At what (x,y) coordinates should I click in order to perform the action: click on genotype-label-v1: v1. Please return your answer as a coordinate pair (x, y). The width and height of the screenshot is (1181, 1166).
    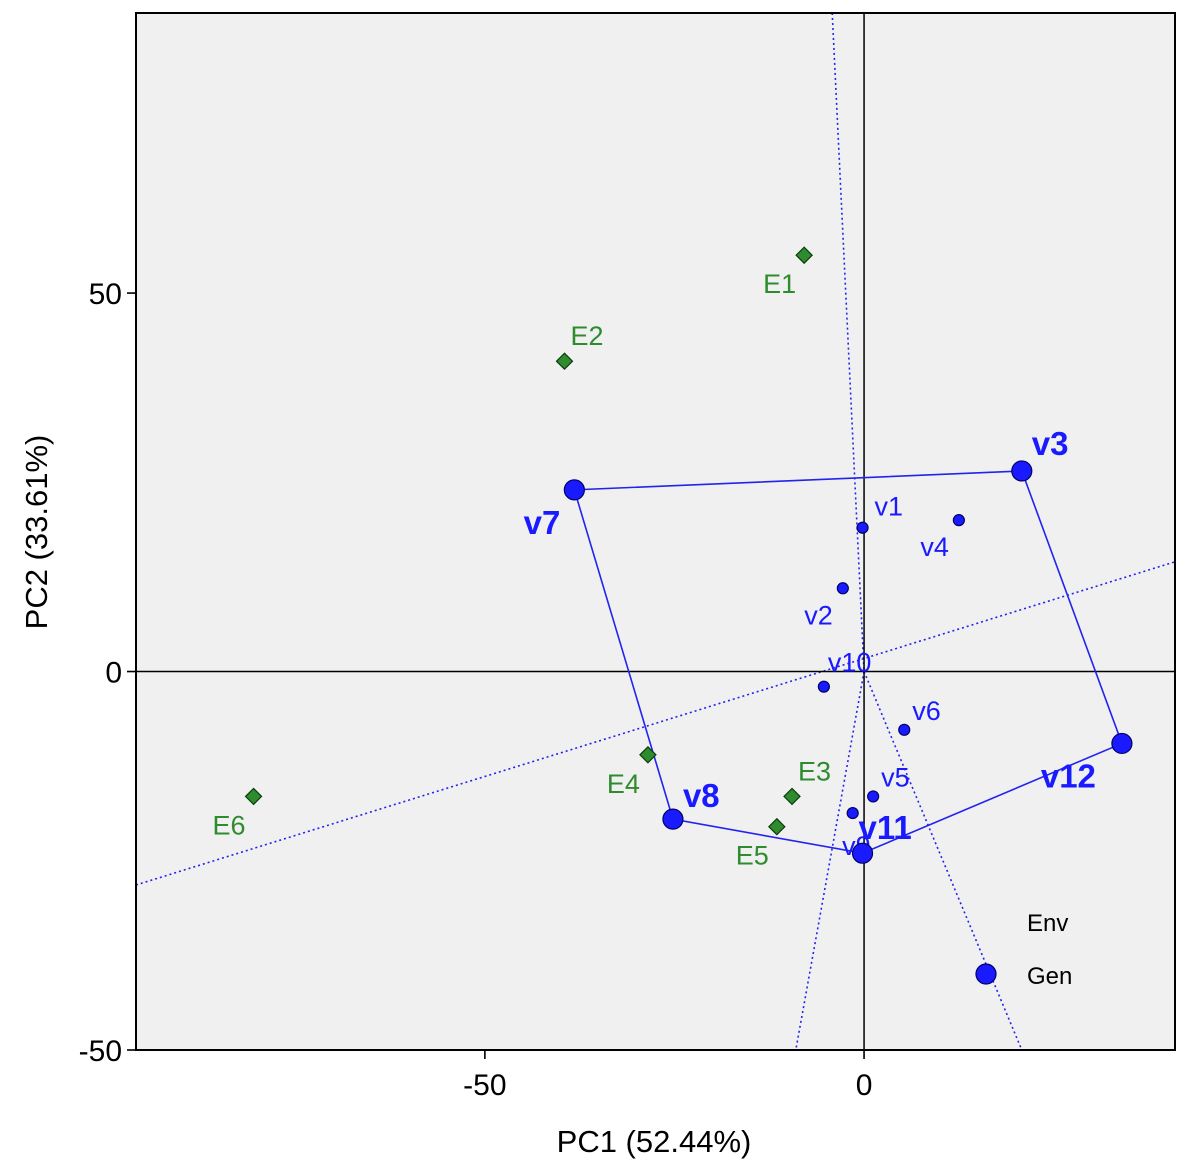
    Looking at the image, I should click on (889, 507).